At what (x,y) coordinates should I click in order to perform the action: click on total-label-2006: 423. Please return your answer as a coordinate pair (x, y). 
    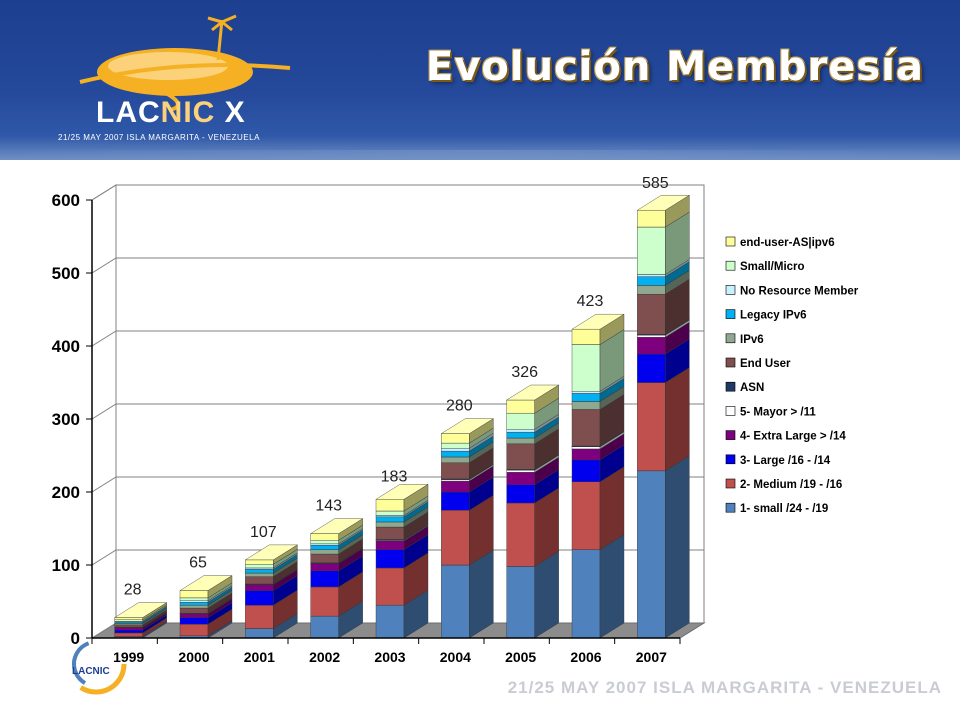
    Looking at the image, I should click on (590, 301).